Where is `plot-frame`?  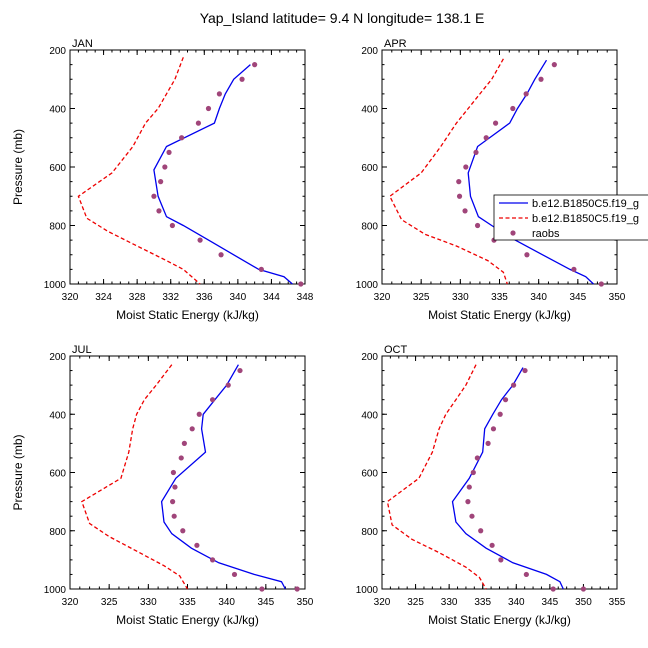 plot-frame is located at coordinates (187, 167).